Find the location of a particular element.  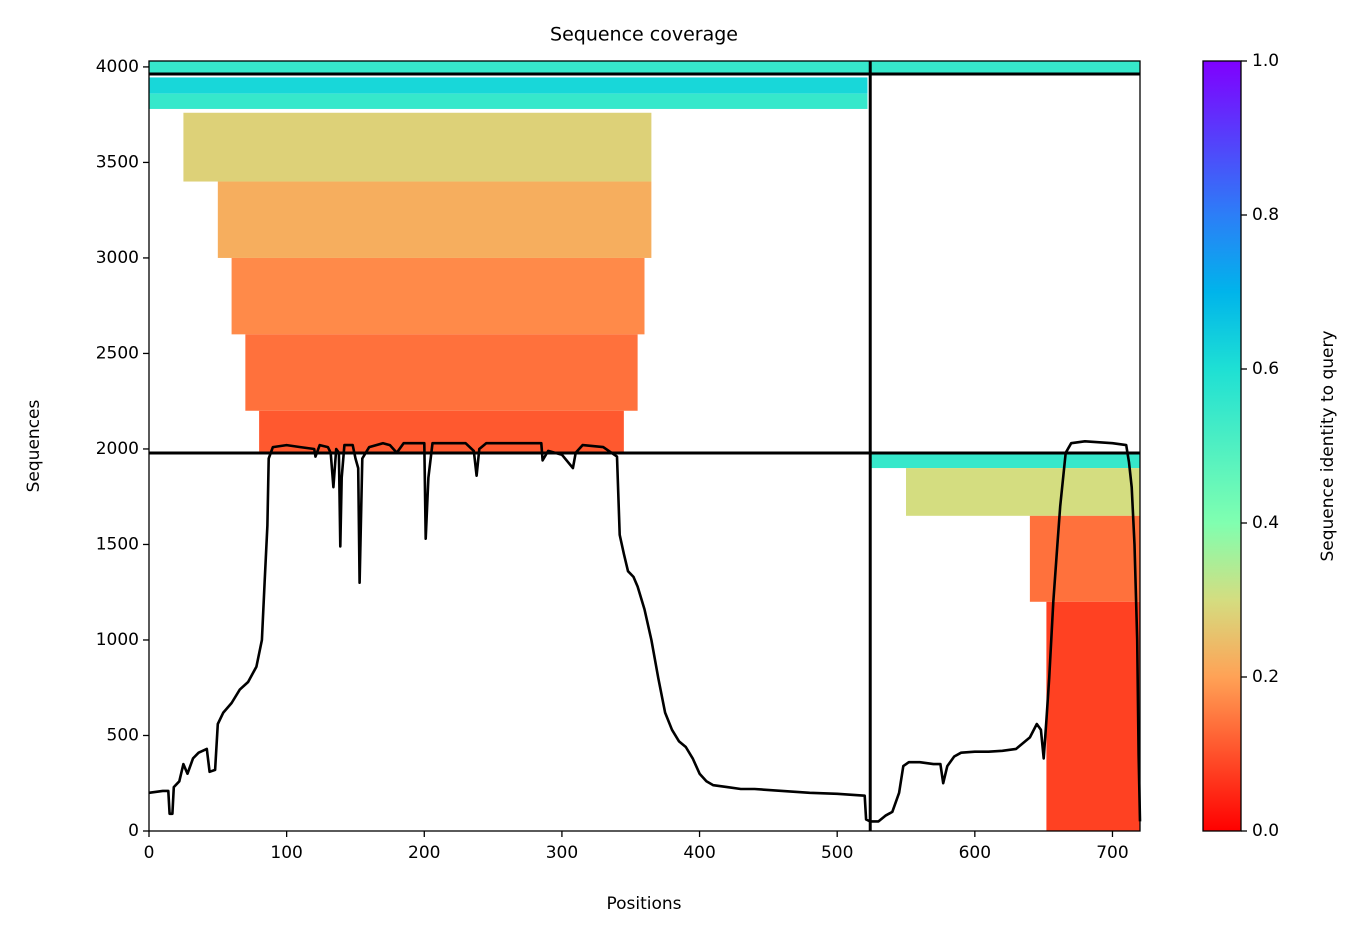

x-tick-label: 200 is located at coordinates (424, 853).